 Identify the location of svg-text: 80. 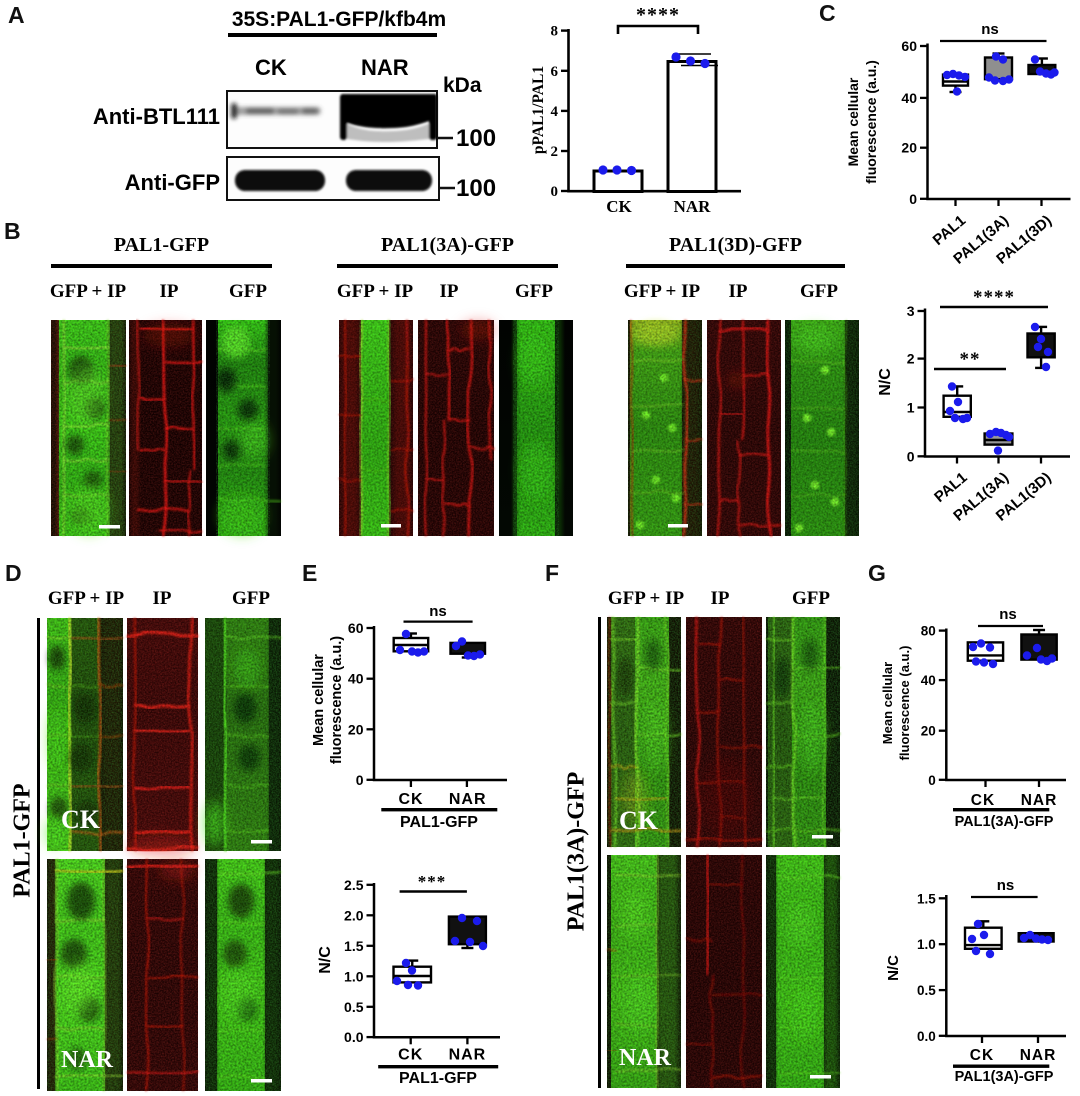
(928, 631).